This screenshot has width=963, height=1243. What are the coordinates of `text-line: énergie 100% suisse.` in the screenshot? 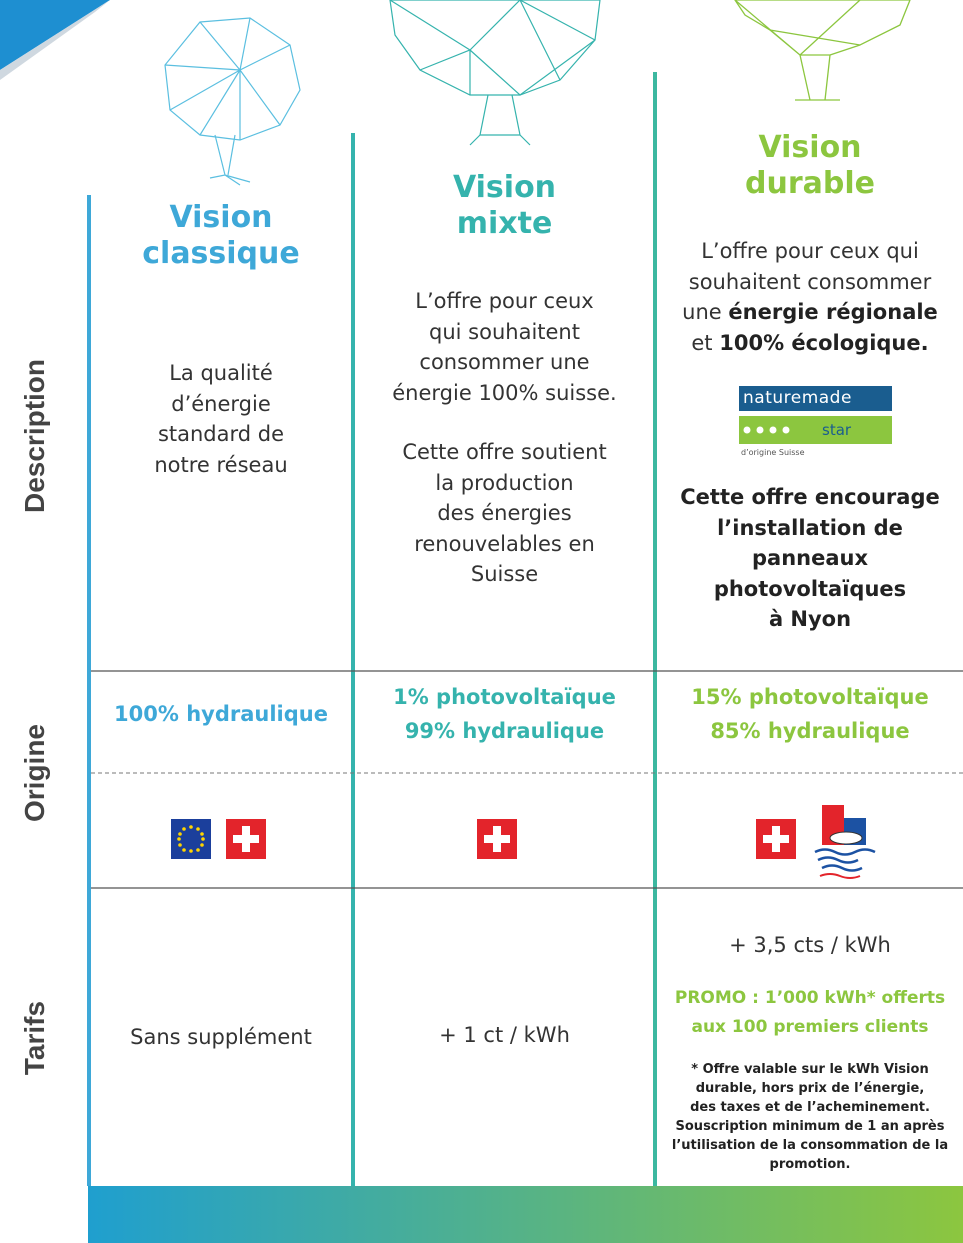 It's located at (504, 392).